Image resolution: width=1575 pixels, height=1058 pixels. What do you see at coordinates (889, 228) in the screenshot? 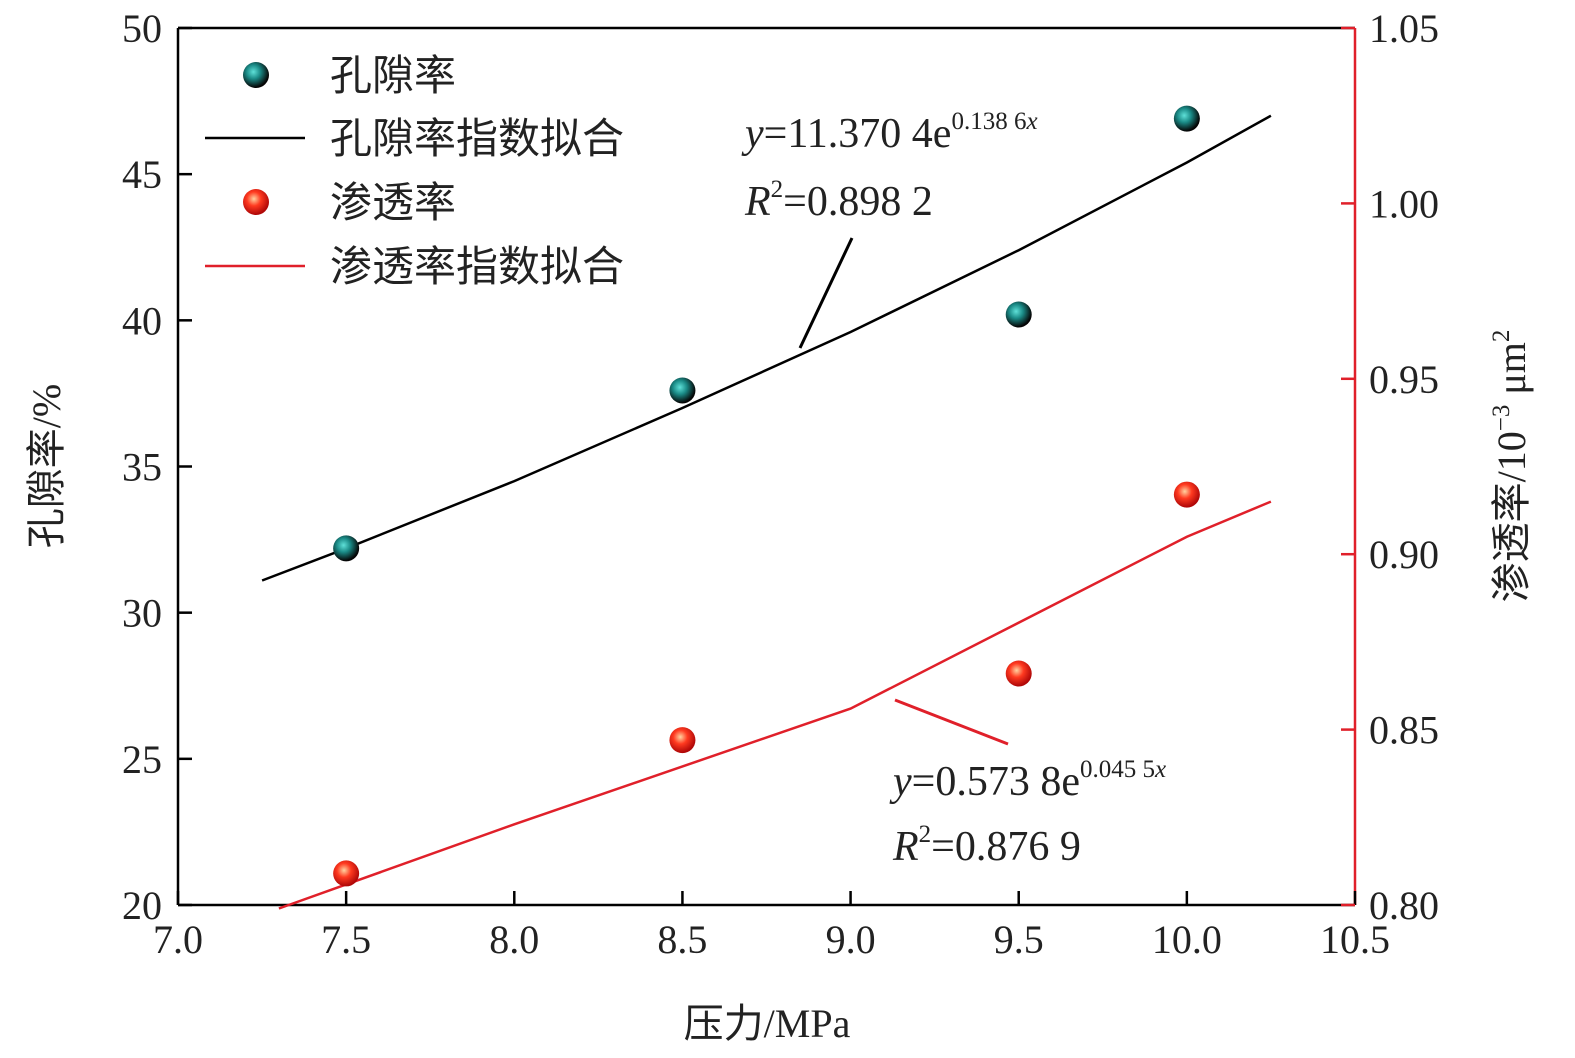
I see `porosity-fit-annotation: y=11.370 4e0.138 6x R2=0.898 2` at bounding box center [889, 228].